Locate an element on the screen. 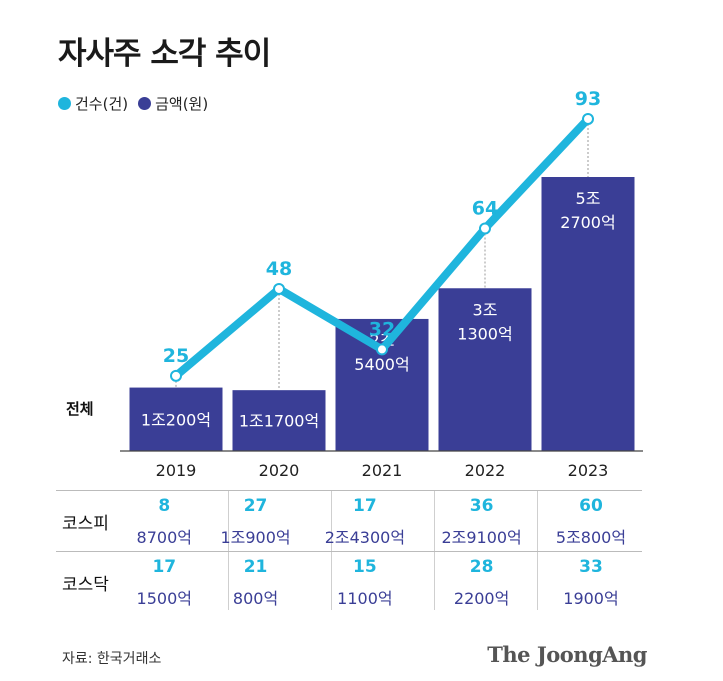  year-label-2022: 2022 is located at coordinates (485, 470).